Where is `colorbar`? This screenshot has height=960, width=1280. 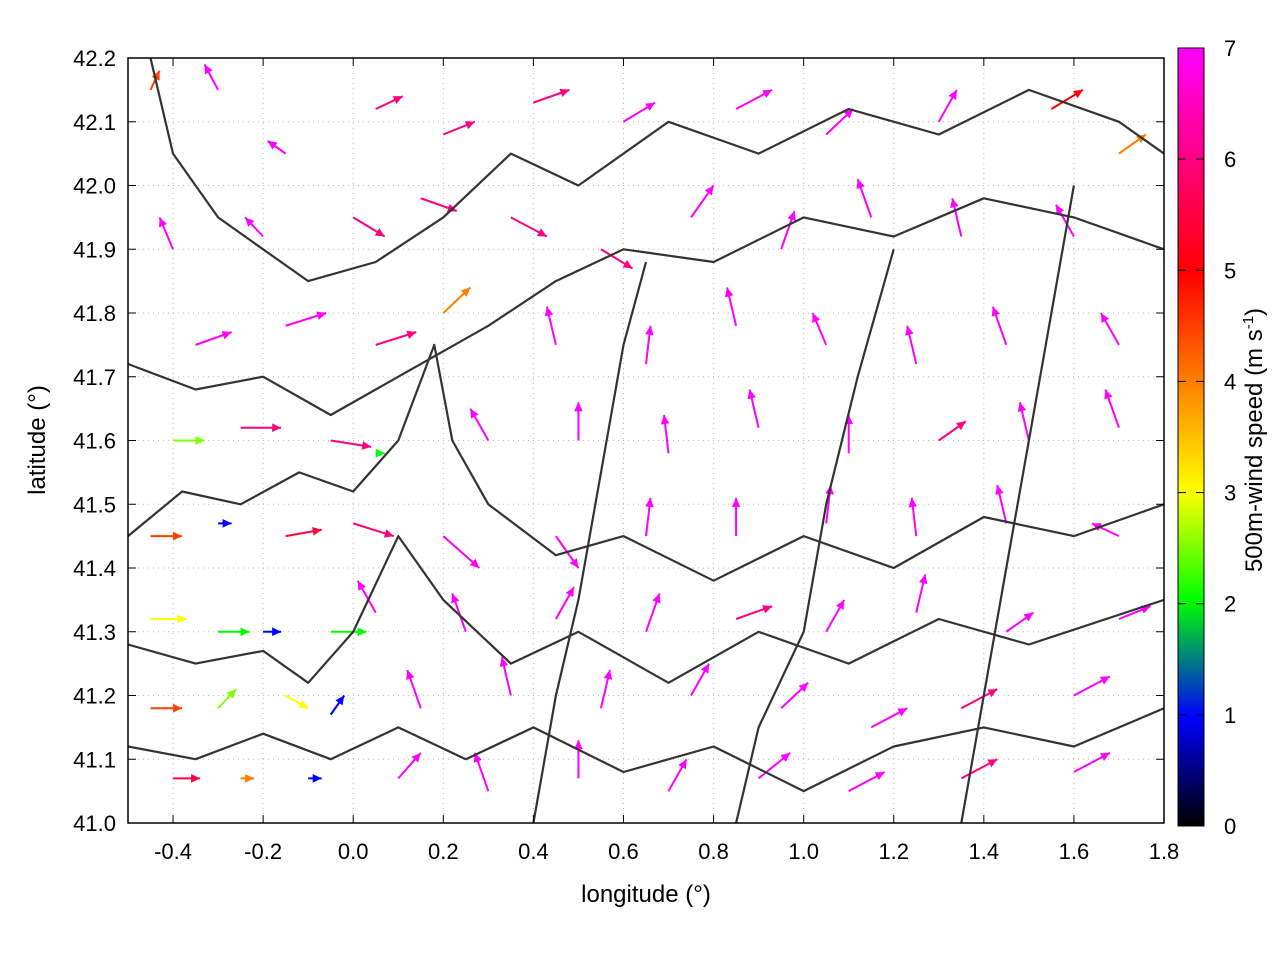 colorbar is located at coordinates (1191, 437).